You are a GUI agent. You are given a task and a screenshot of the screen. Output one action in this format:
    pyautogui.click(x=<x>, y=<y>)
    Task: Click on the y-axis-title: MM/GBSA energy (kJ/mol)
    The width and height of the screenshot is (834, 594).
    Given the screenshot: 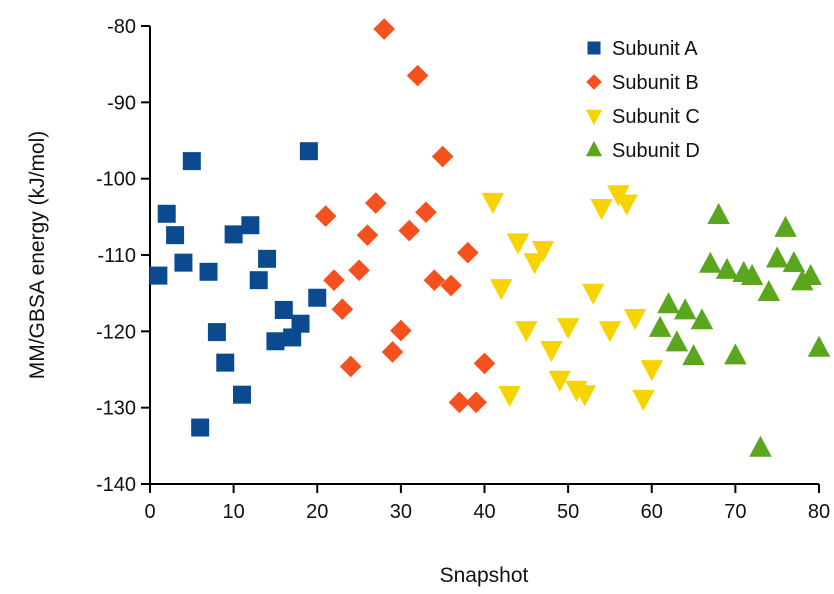 What is the action you would take?
    pyautogui.click(x=37, y=255)
    